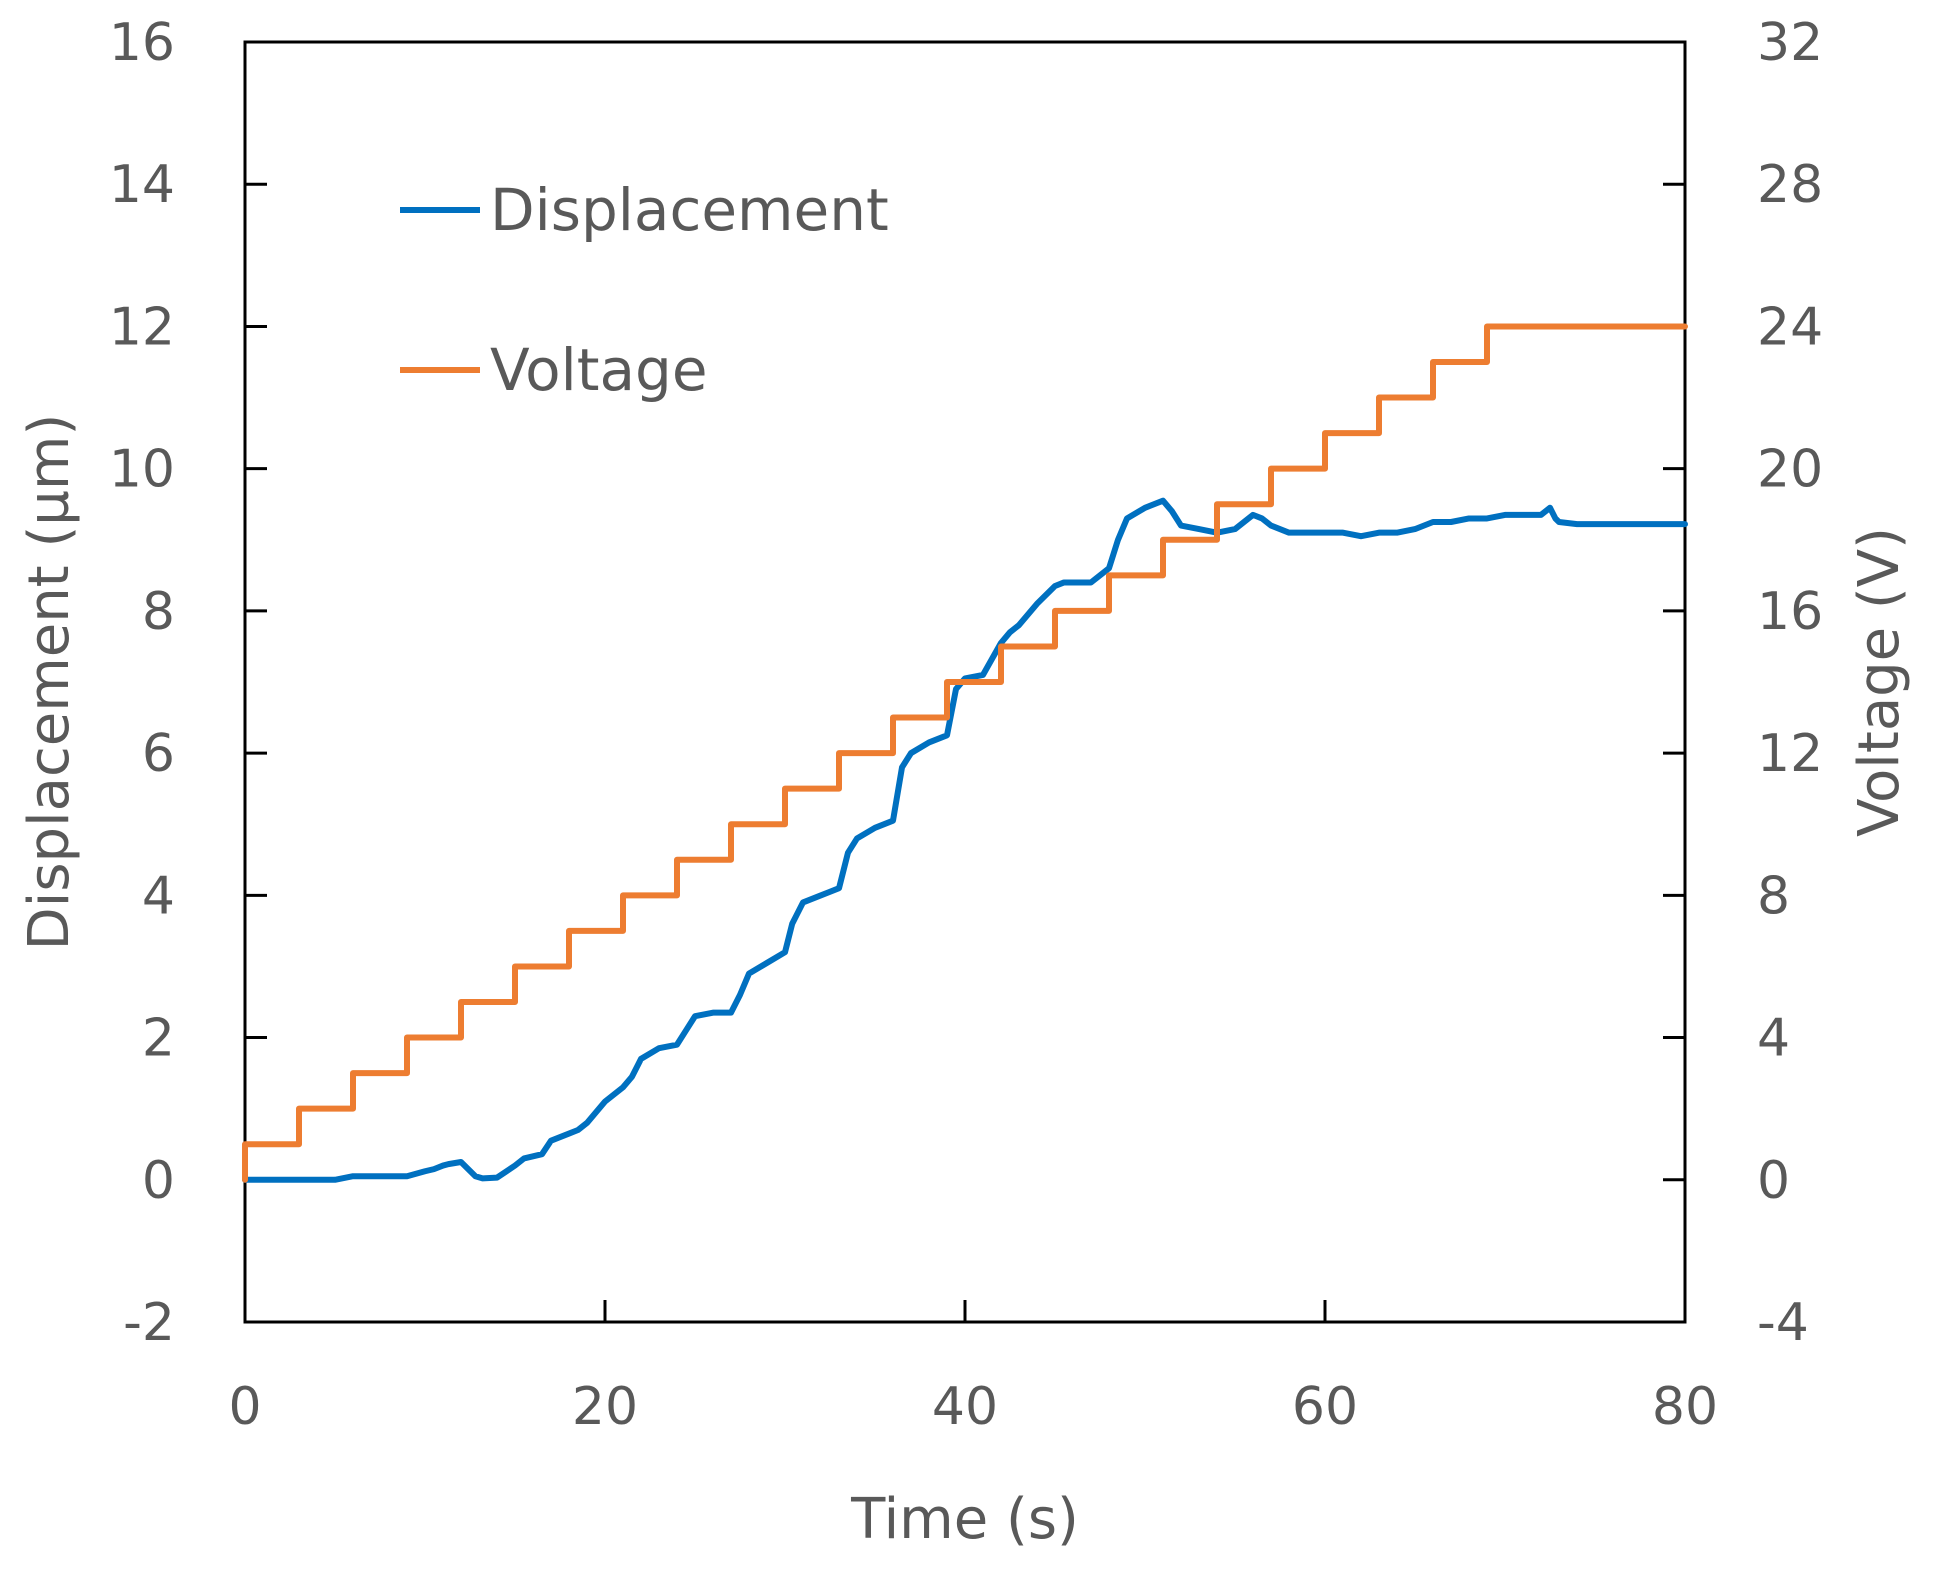 This screenshot has width=1934, height=1574. I want to click on x-tick-label: 60, so click(1325, 1407).